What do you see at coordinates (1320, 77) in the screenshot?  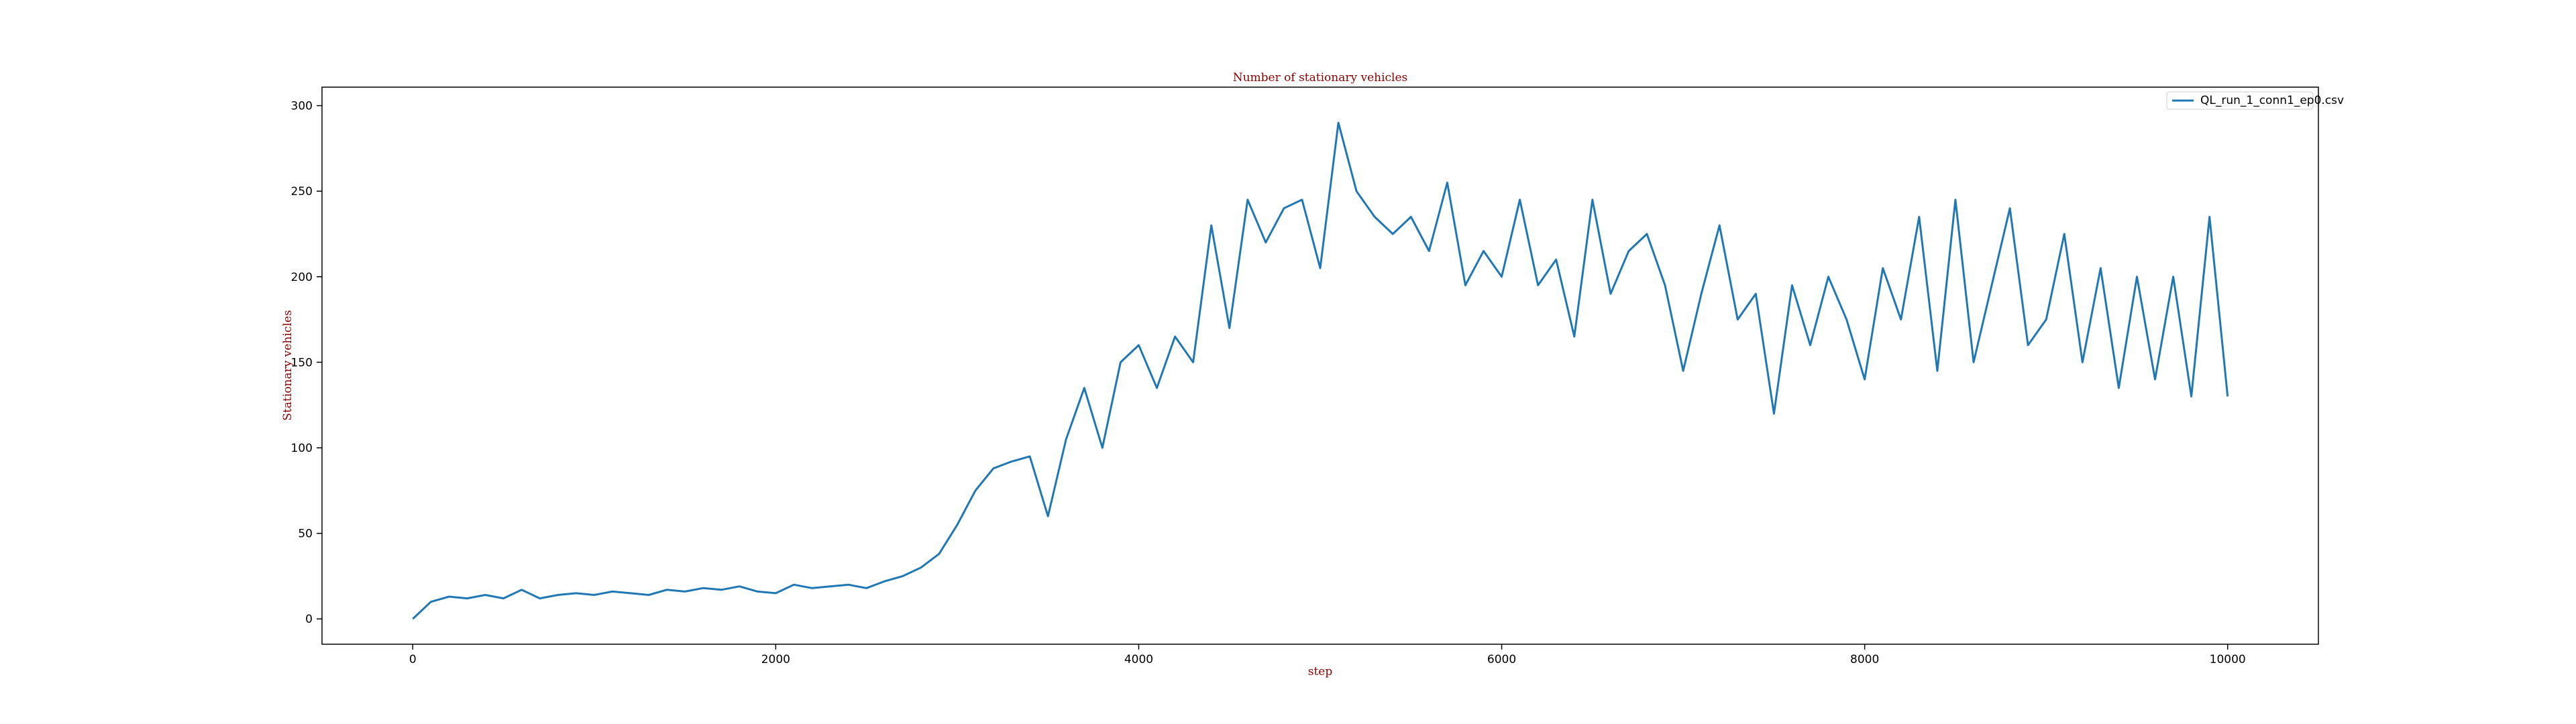 I see `chart-title: Number of stationary vehicles` at bounding box center [1320, 77].